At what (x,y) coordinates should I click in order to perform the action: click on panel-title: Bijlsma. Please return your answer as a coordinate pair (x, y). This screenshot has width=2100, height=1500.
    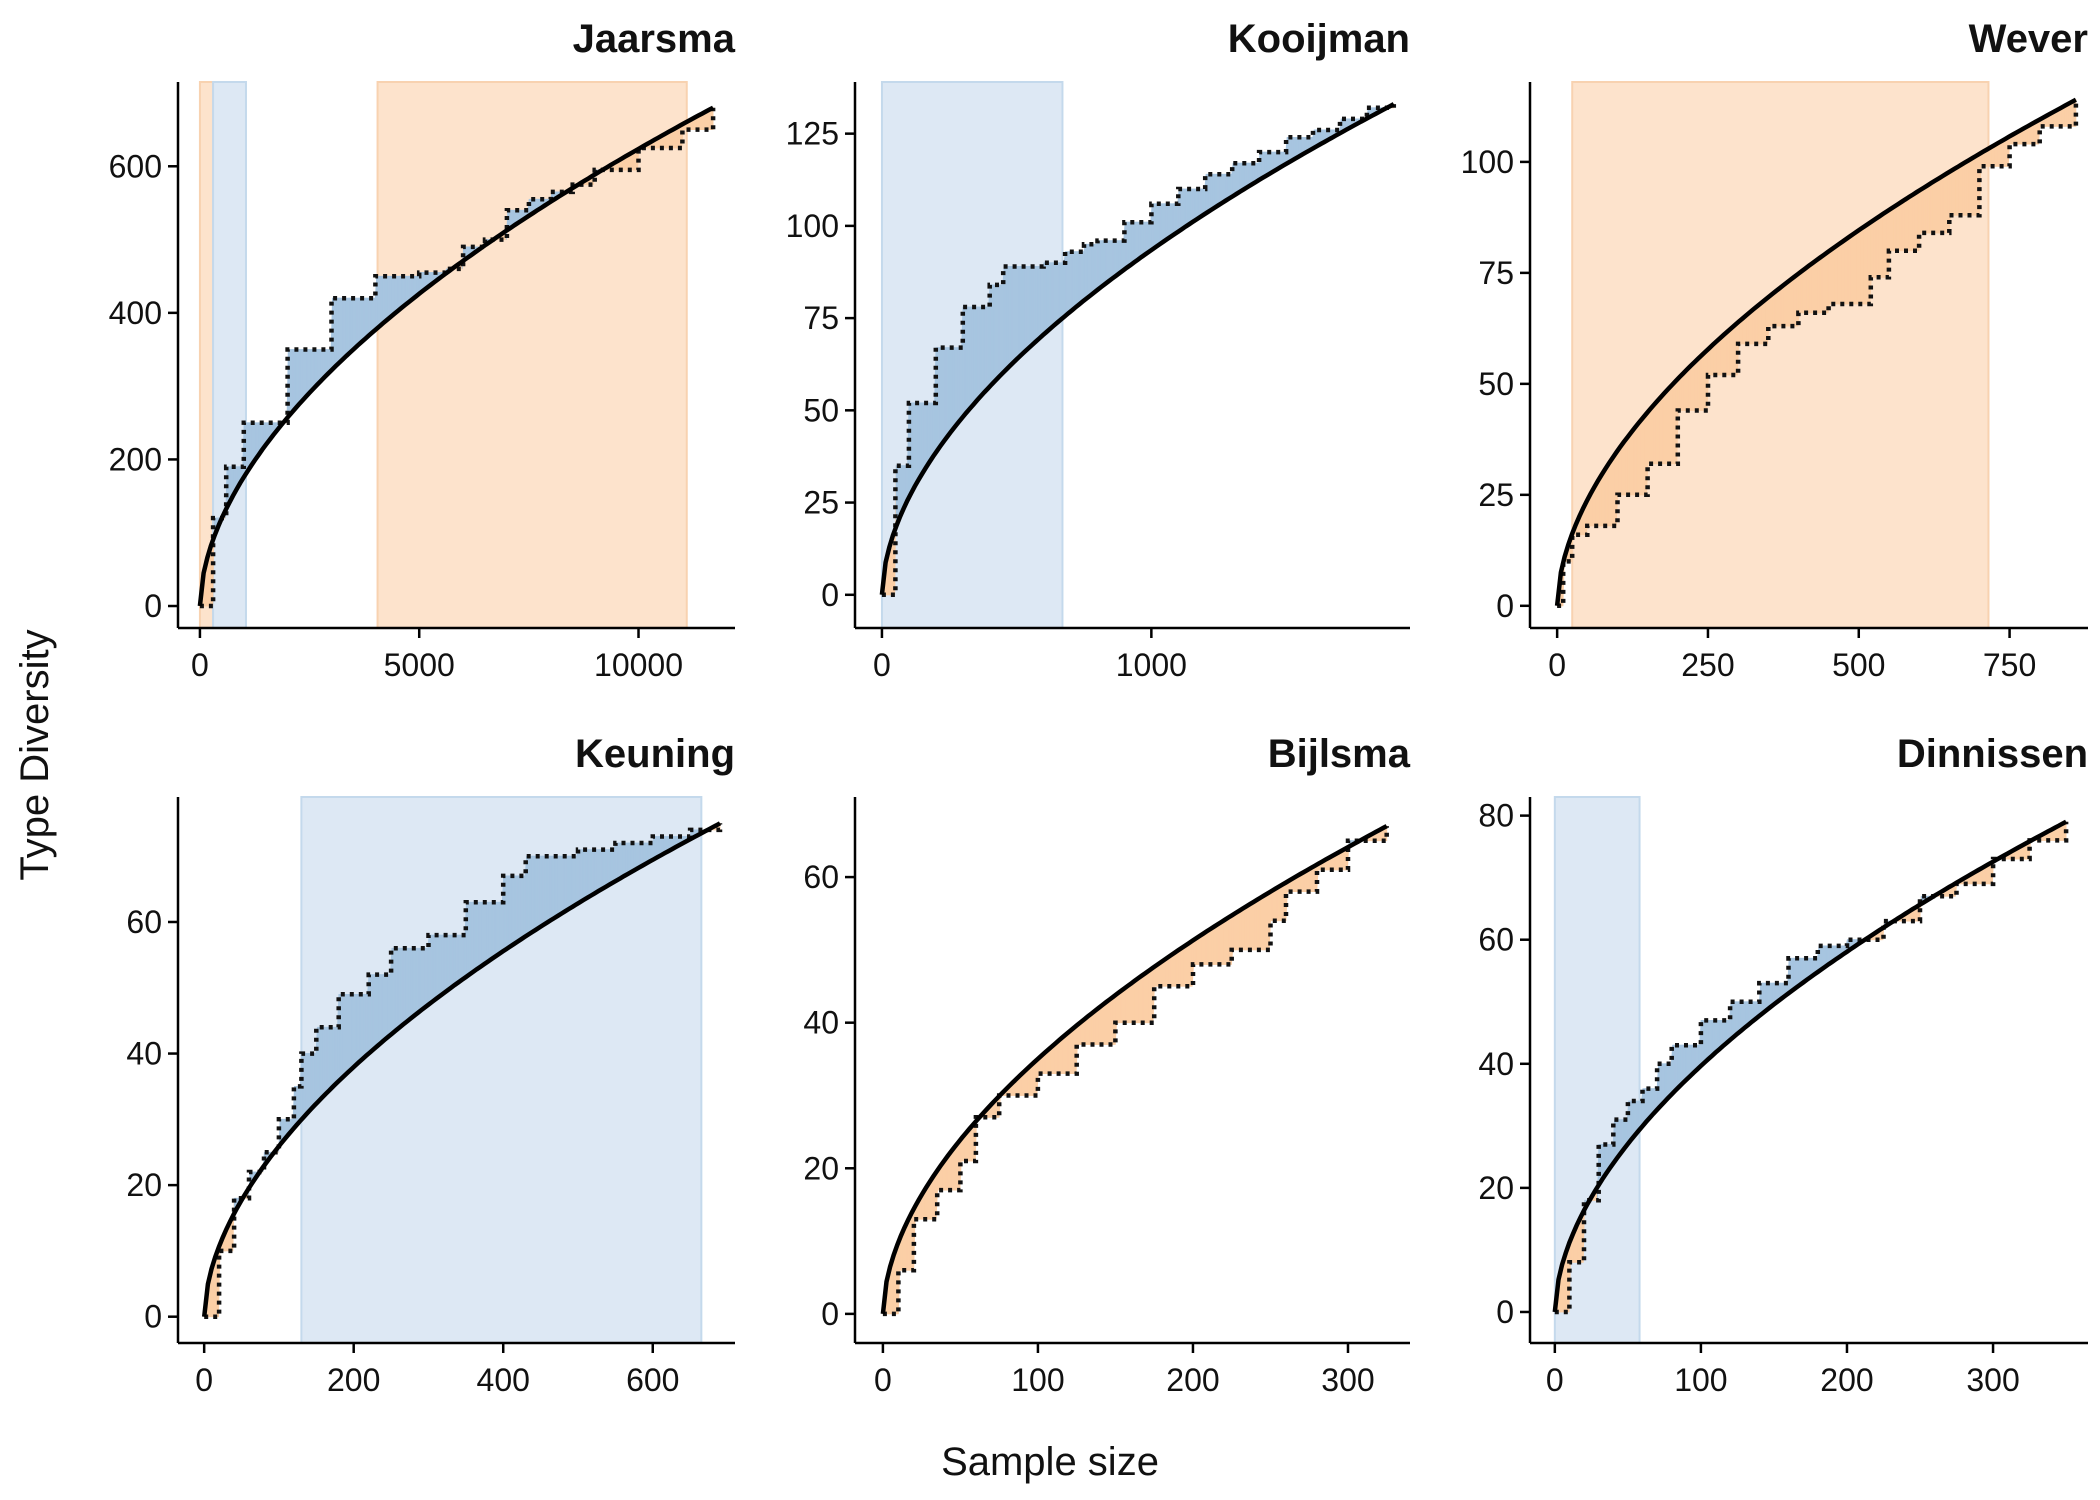
    Looking at the image, I should click on (1339, 754).